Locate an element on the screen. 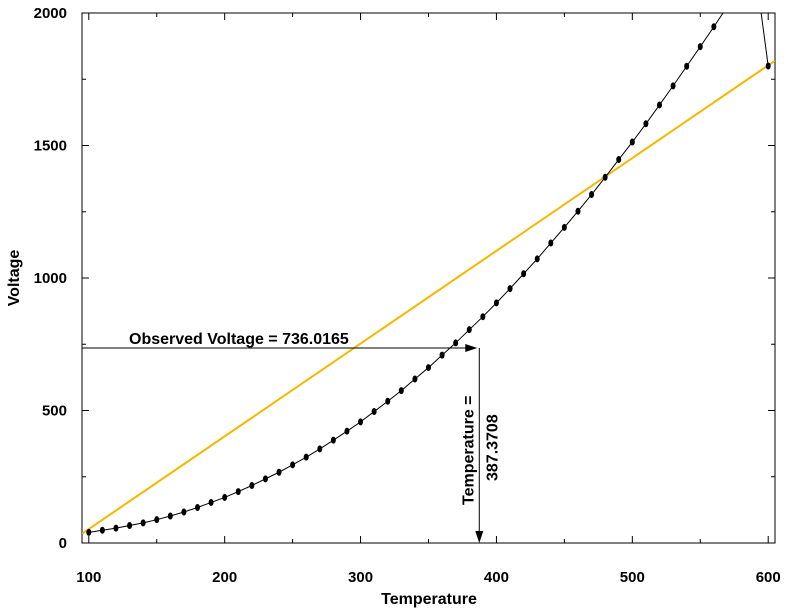 The width and height of the screenshot is (787, 610). x-tick-label: 500 is located at coordinates (632, 577).